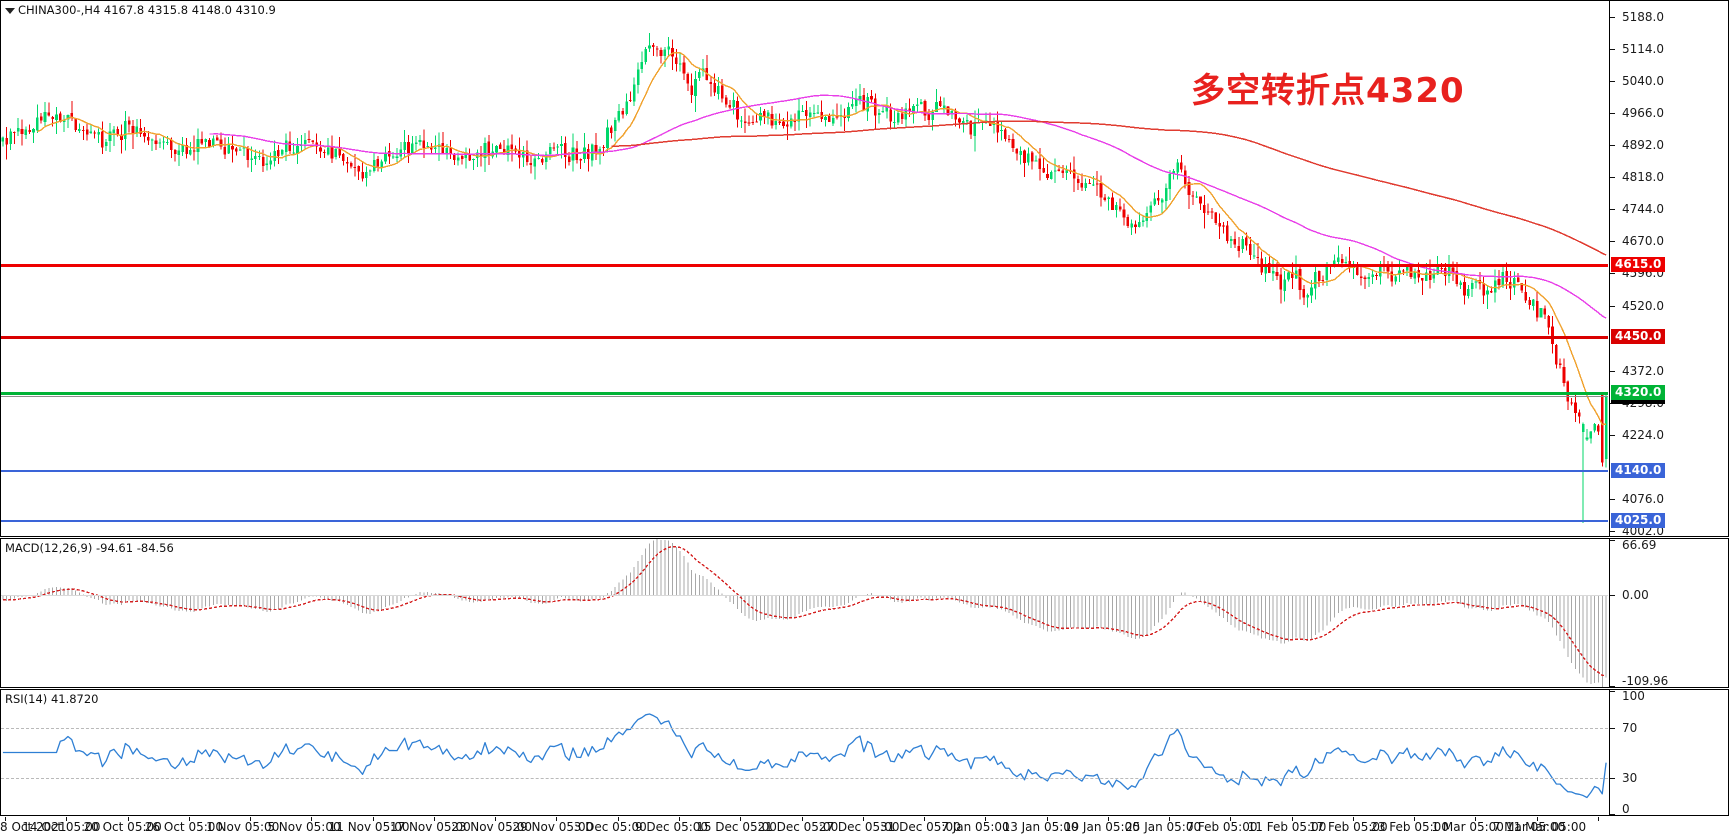  I want to click on time-axis-label: 17 Feb 05:00, so click(1348, 827).